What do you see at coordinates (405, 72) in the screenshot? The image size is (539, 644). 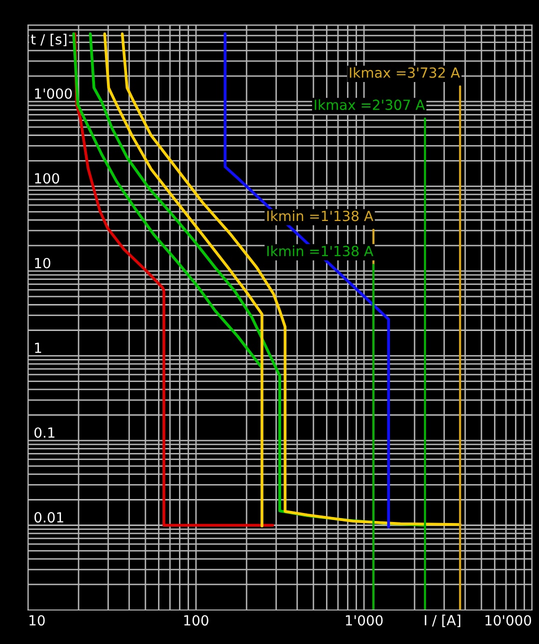 I see `ref-line-label: Ikmax =3'732 A` at bounding box center [405, 72].